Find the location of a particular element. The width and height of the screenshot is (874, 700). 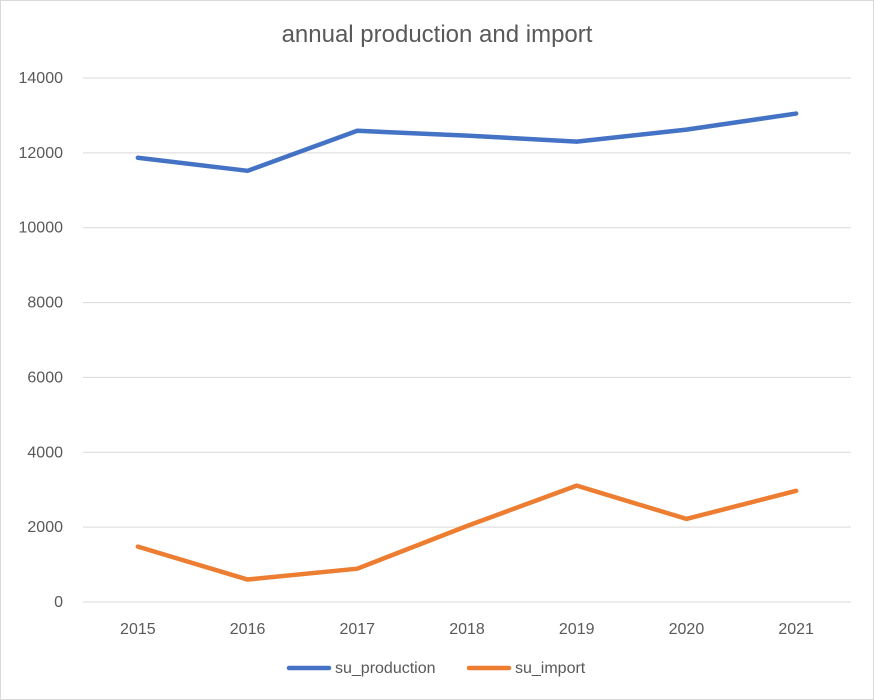

y-tick-label: 12000 is located at coordinates (41, 153).